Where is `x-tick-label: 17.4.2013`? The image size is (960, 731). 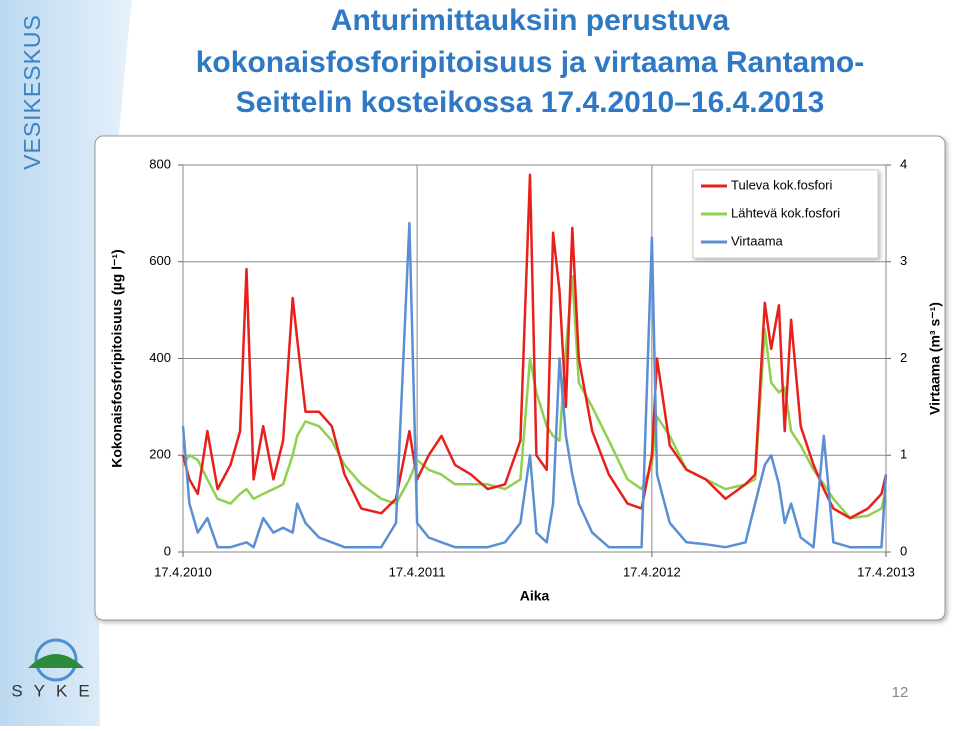
x-tick-label: 17.4.2013 is located at coordinates (886, 571).